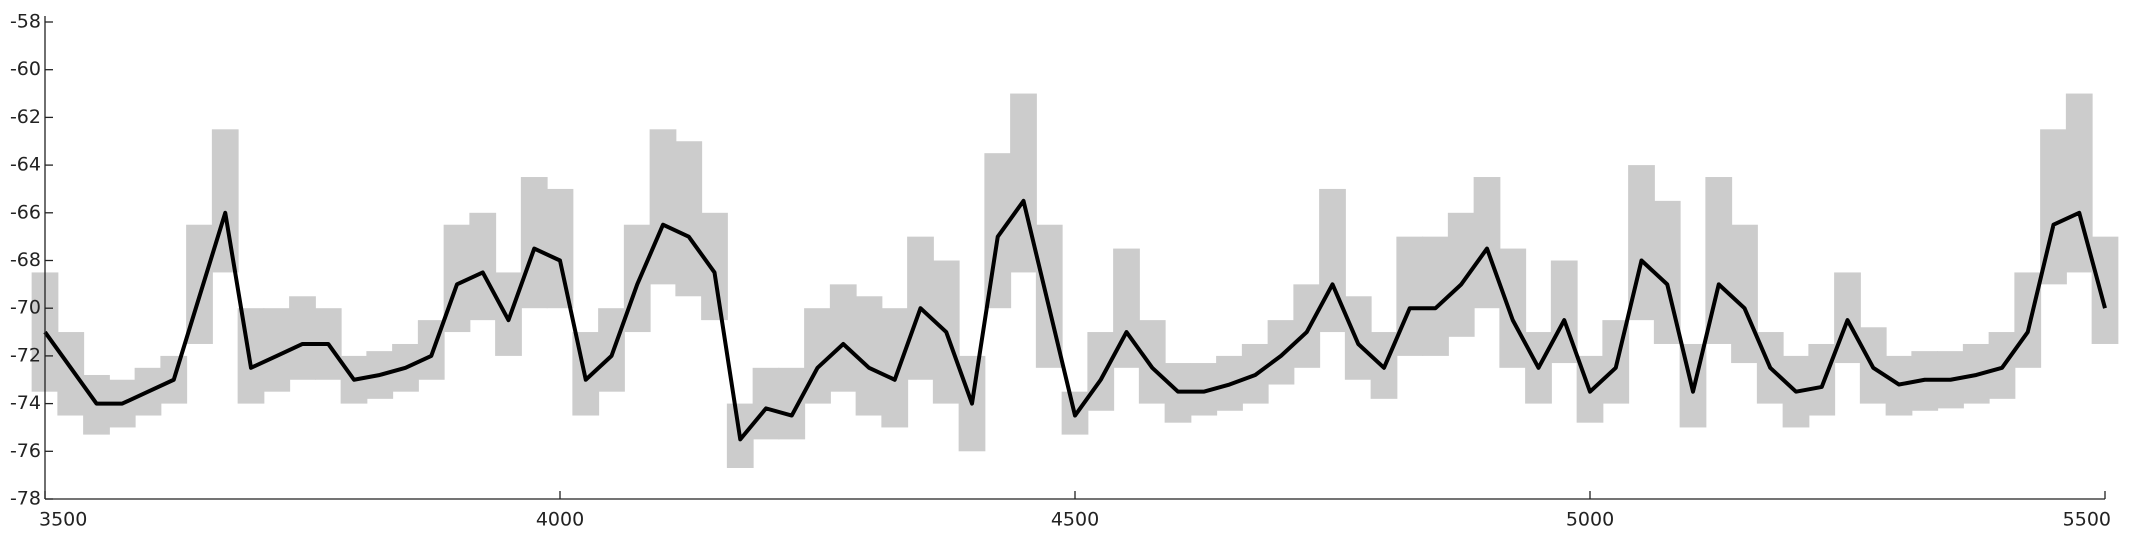 This screenshot has width=2133, height=533. Describe the element at coordinates (1590, 520) in the screenshot. I see `x-tick-label: 5000` at that location.